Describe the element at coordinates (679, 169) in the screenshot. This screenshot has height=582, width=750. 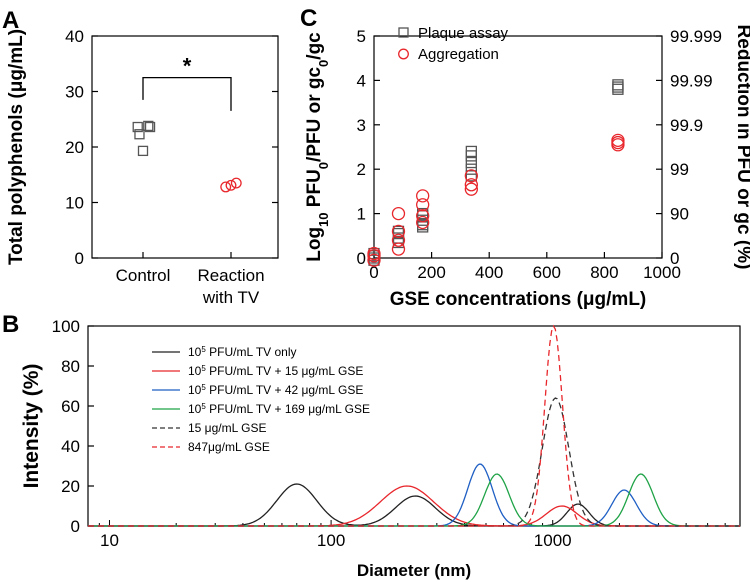
I see `y2-tick-label: 99` at that location.